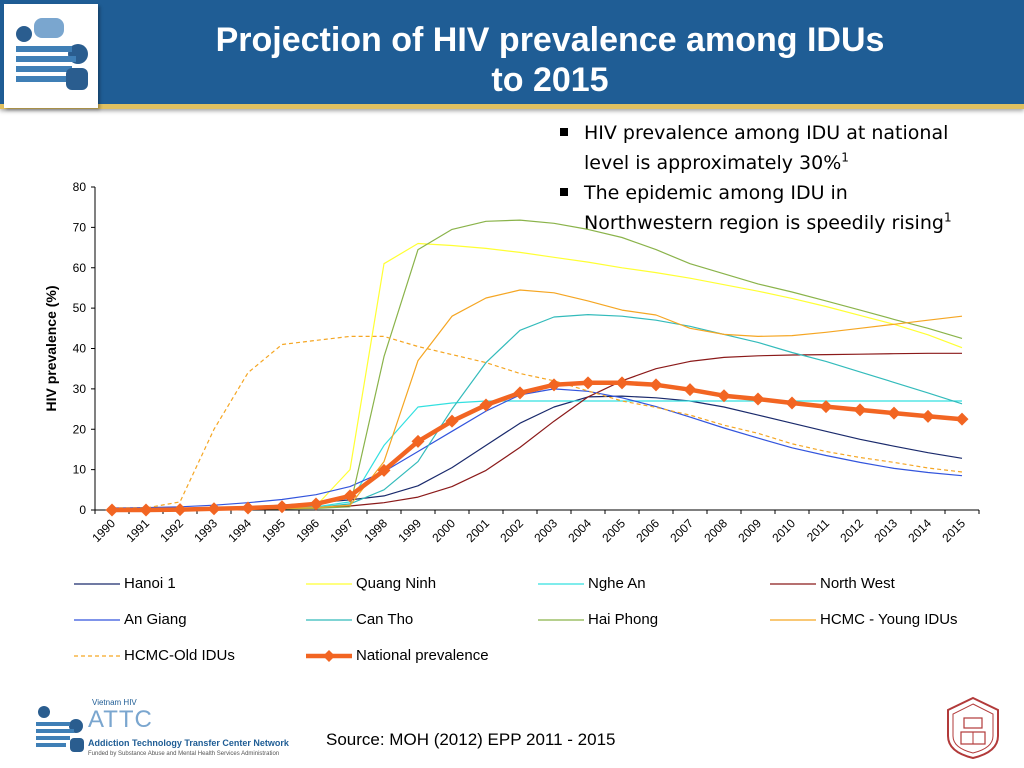  I want to click on title-line-1: Projection of HIV prevalence among IDUs, so click(550, 40).